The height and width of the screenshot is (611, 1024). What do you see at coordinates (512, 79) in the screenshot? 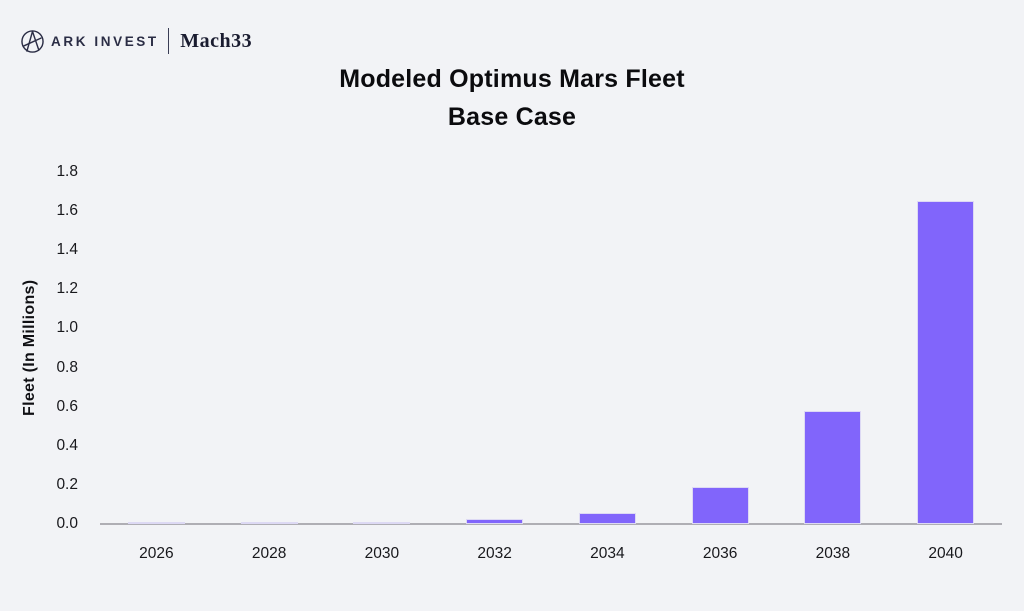
I see `chart-title: Modeled Optimus Mars Fleet` at bounding box center [512, 79].